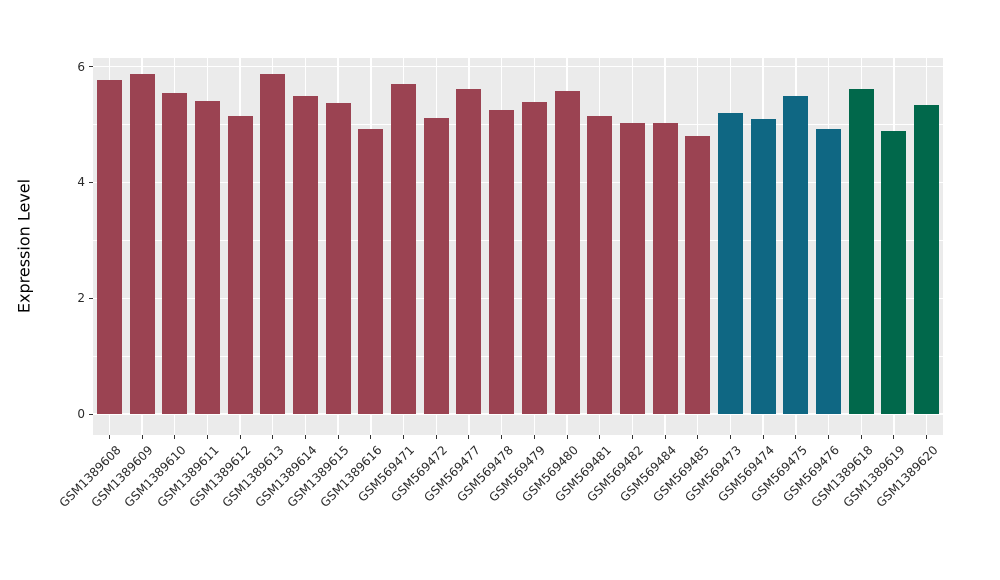 Image resolution: width=1000 pixels, height=580 pixels. What do you see at coordinates (81, 298) in the screenshot?
I see `y-tick-label: 2` at bounding box center [81, 298].